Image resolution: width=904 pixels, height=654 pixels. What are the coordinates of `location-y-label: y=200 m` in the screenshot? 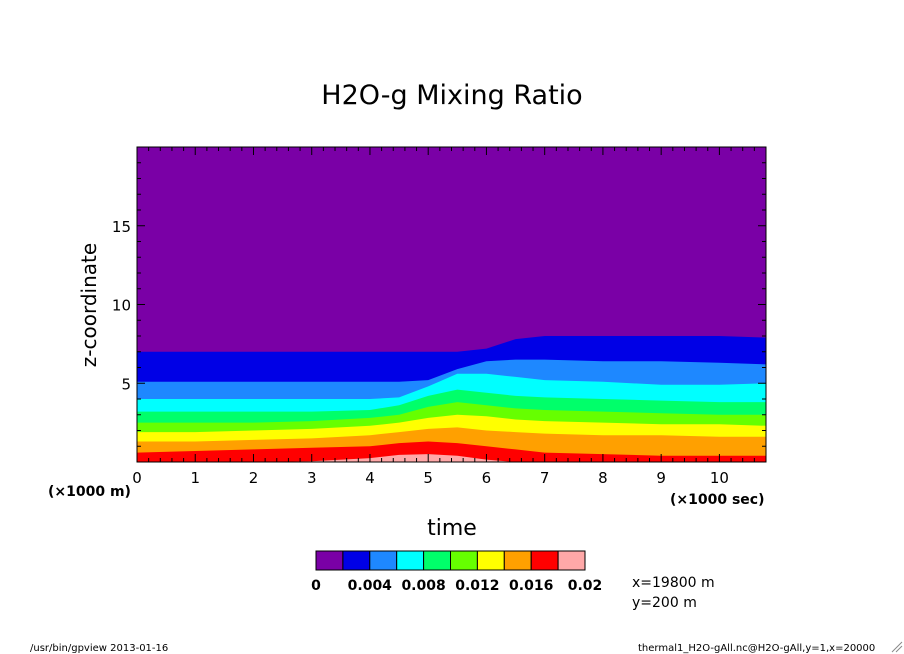 It's located at (664, 603).